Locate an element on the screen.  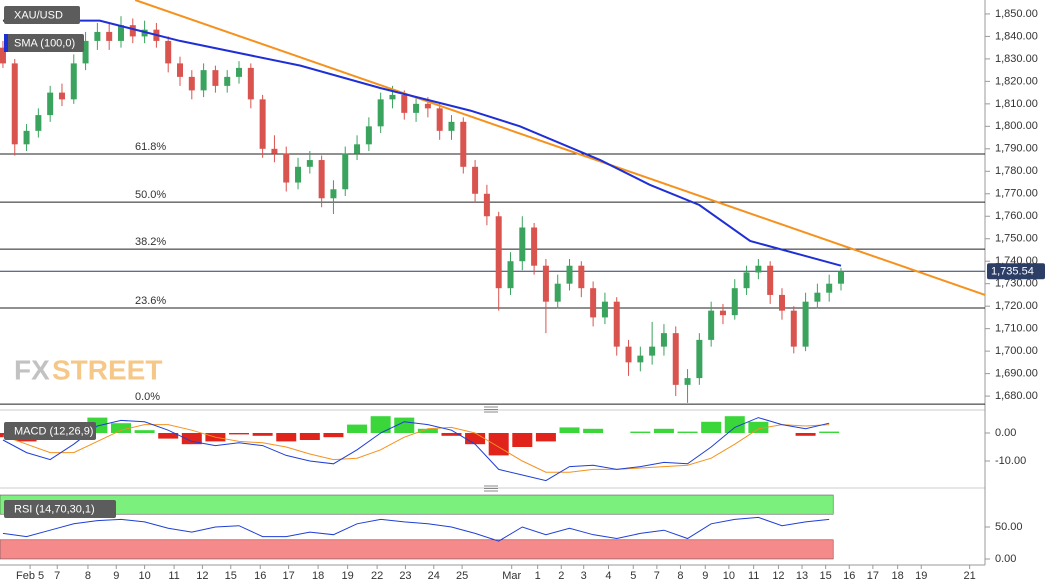
x-tick-label: 7 is located at coordinates (57, 576).